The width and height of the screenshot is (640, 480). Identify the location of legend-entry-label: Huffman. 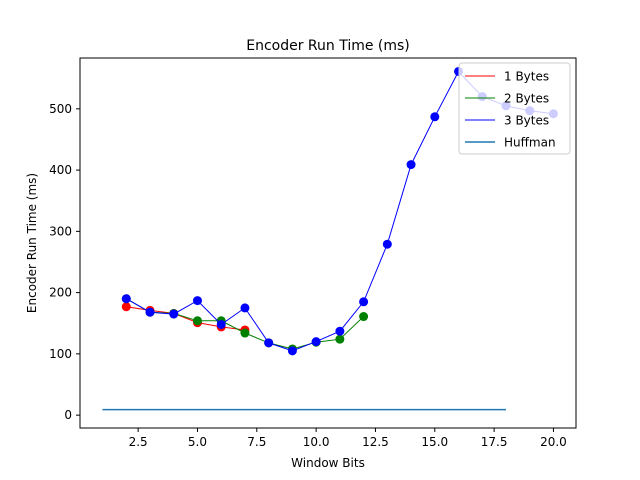
(530, 143).